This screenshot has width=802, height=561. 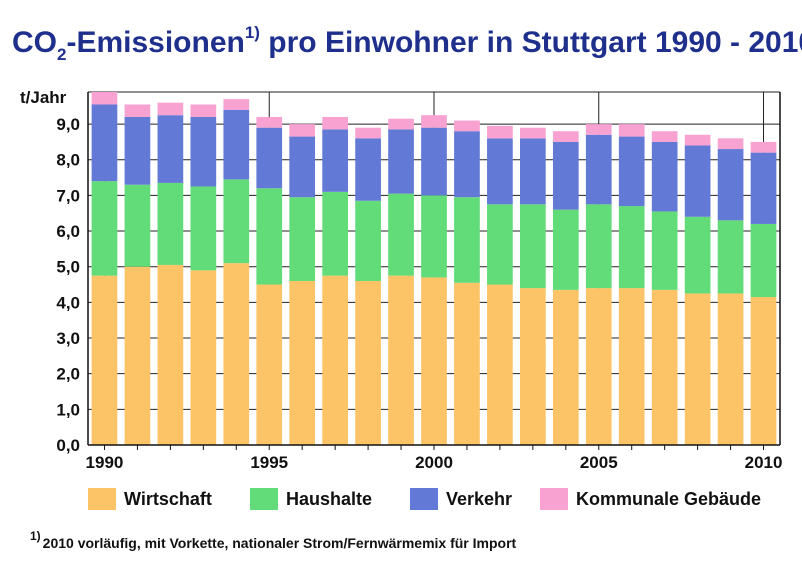 I want to click on y-tick-label: 7,0, so click(x=68, y=195).